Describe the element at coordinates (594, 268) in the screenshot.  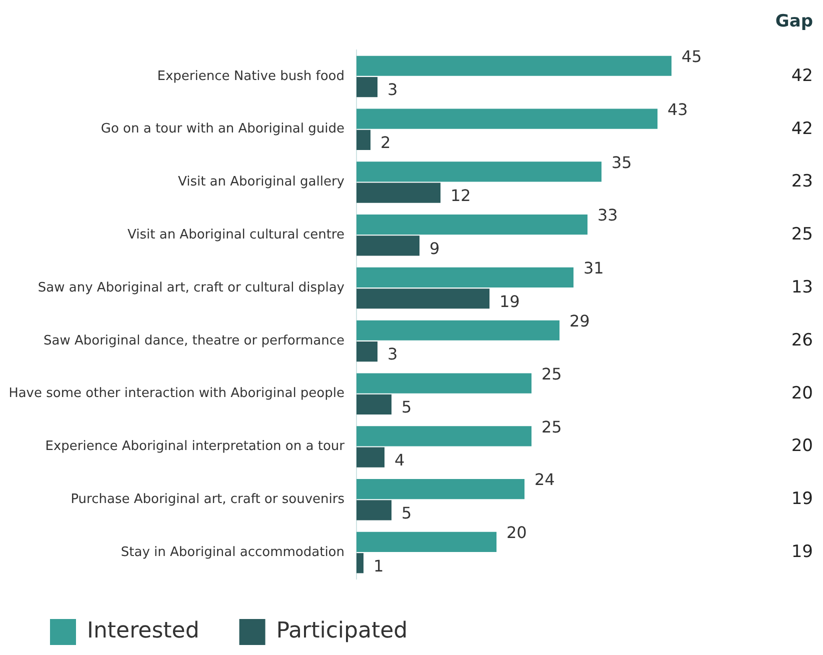
I see `data-label: 31` at that location.